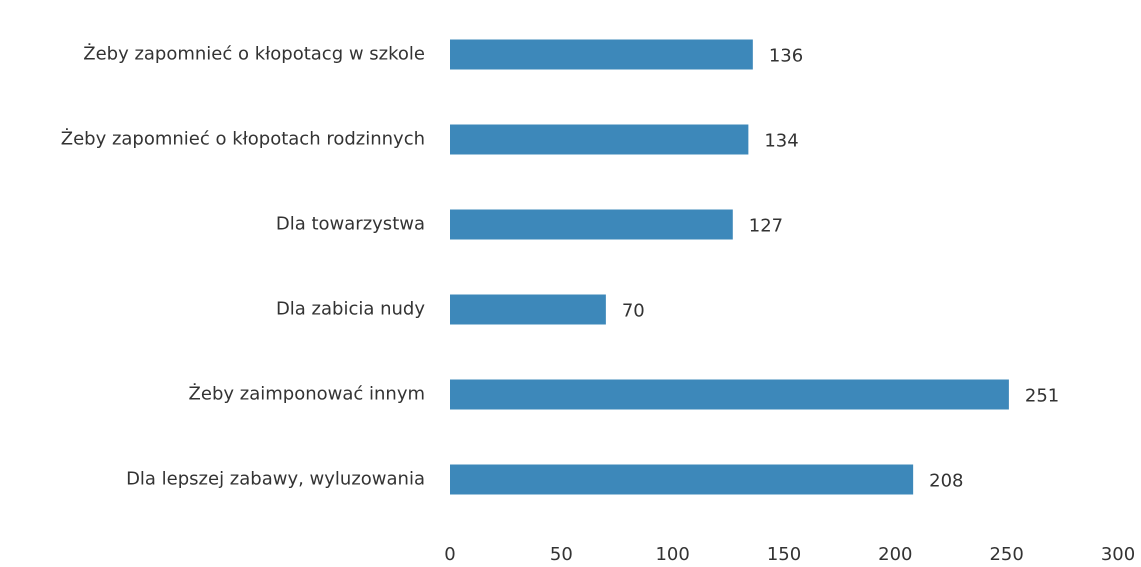 The height and width of the screenshot is (567, 1141). What do you see at coordinates (449, 553) in the screenshot?
I see `x-tick-label: 0` at bounding box center [449, 553].